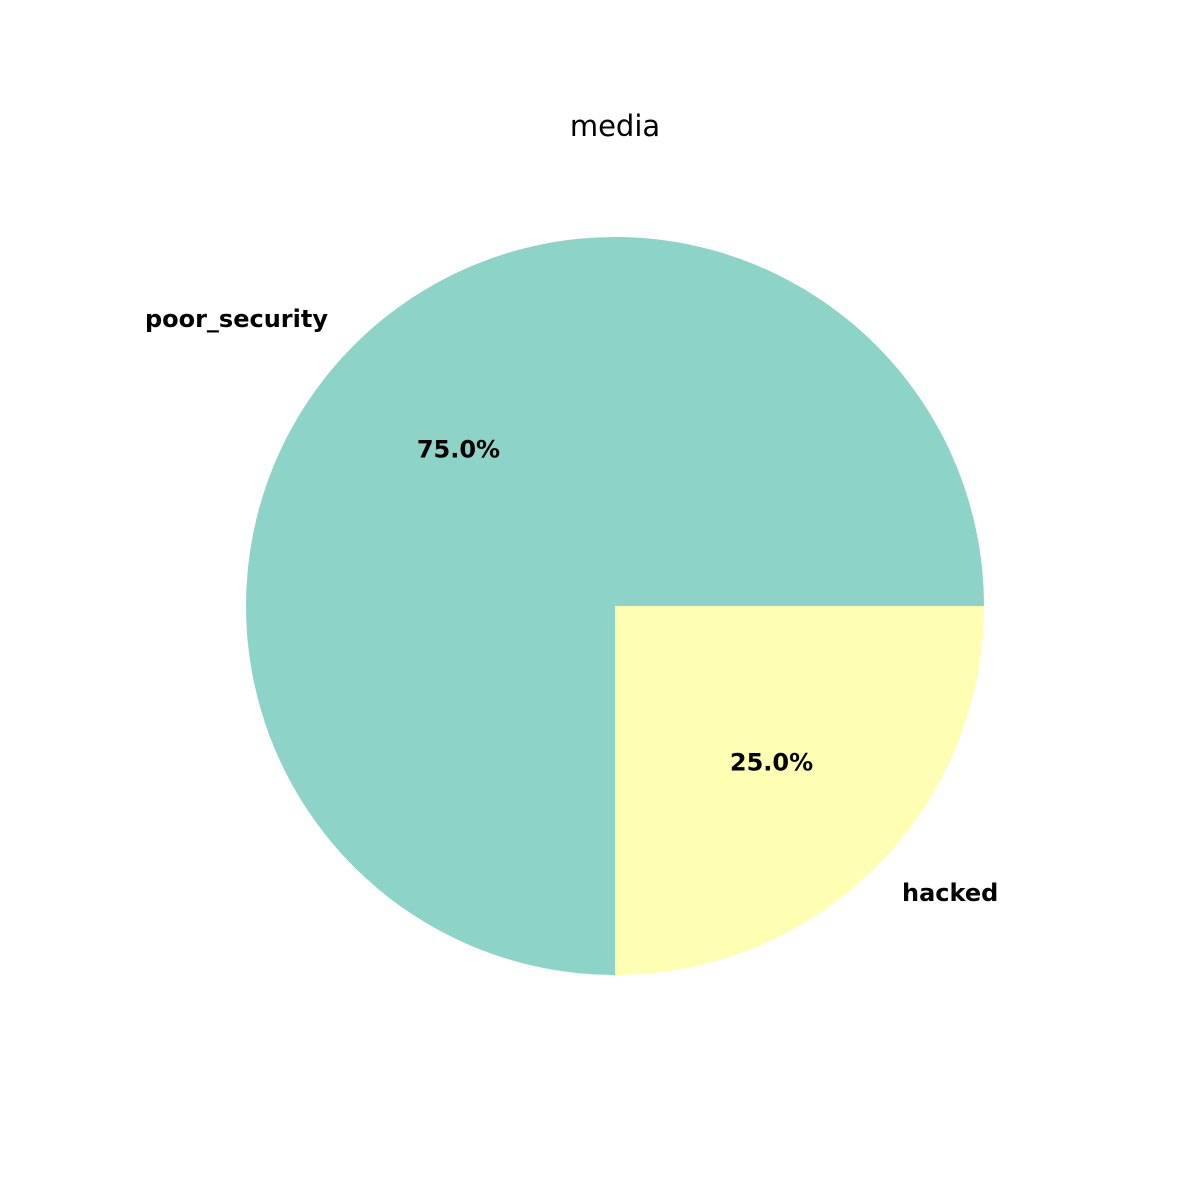 This screenshot has width=1200, height=1200. Describe the element at coordinates (799, 790) in the screenshot. I see `pie-slice-hacked` at that location.